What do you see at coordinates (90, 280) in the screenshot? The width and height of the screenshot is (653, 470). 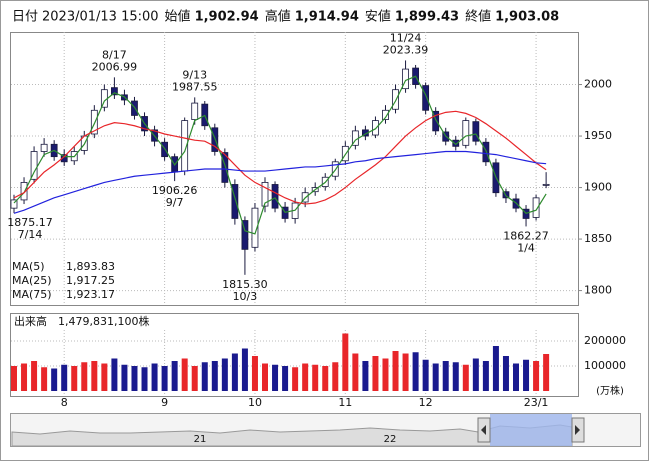 I see `legend-value: 1,917.25` at bounding box center [90, 280].